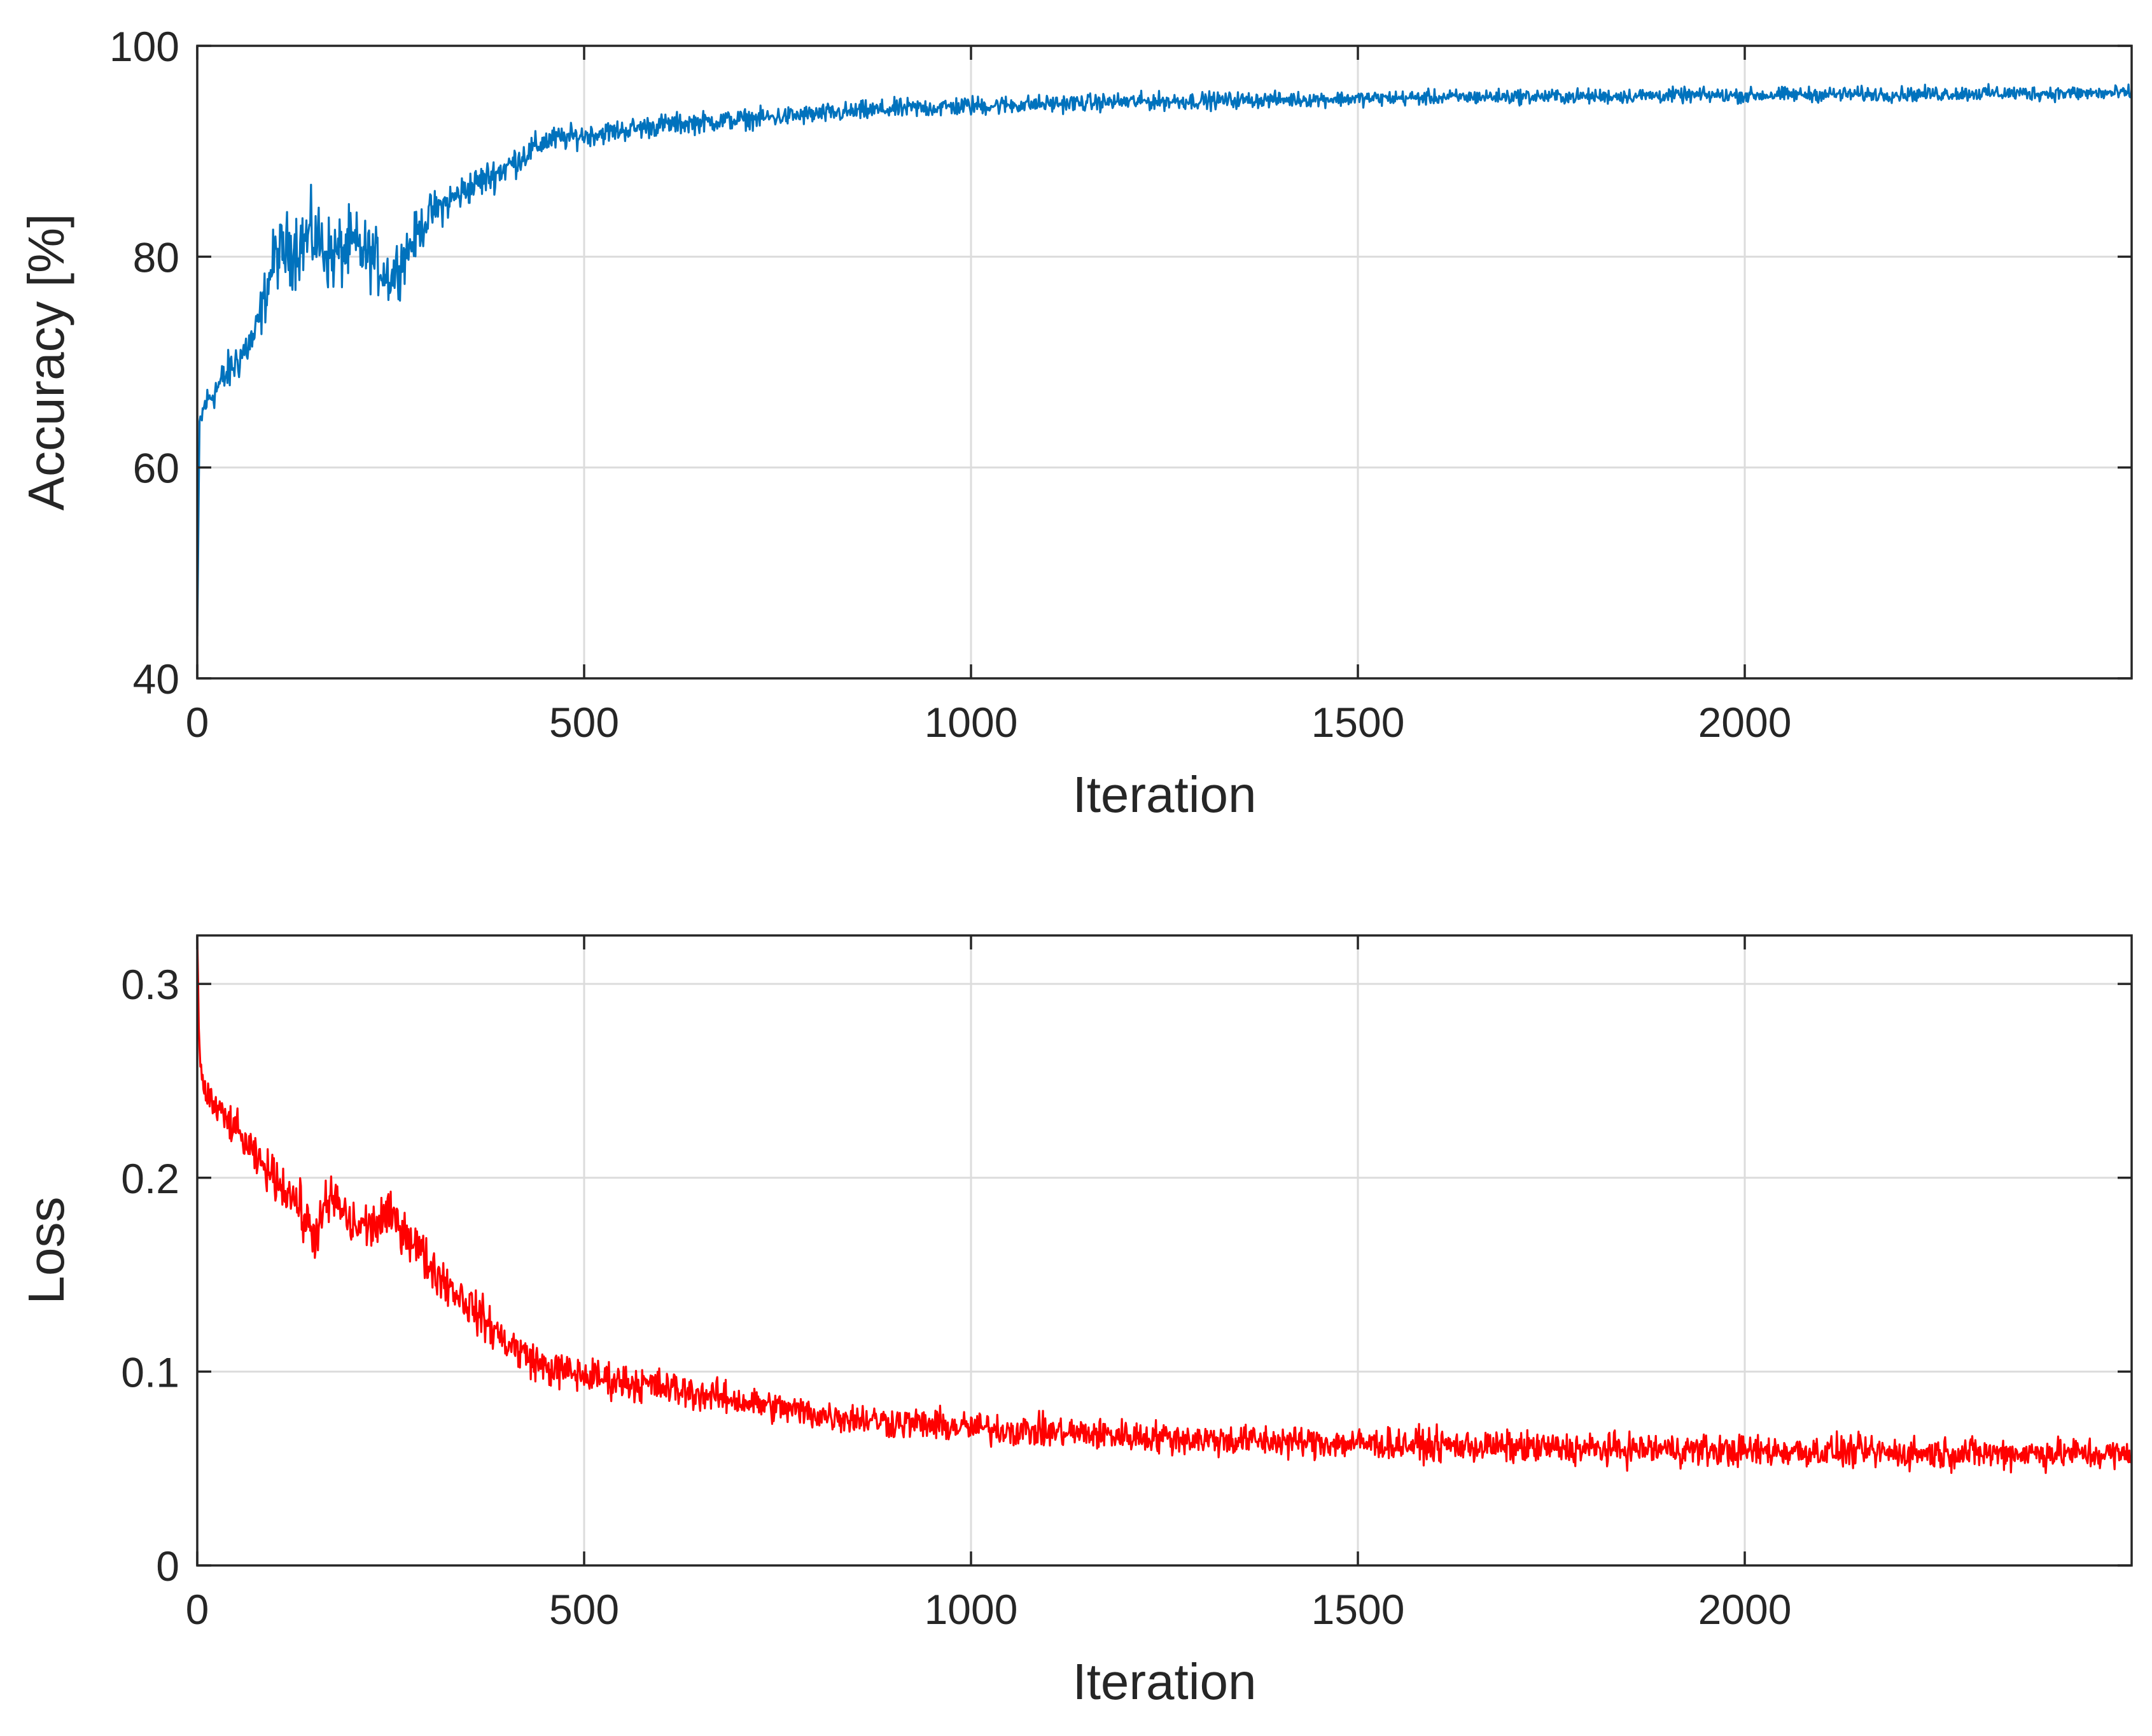 This screenshot has width=2152, height=1736. I want to click on accuracy-x-tick-label: 0, so click(198, 722).